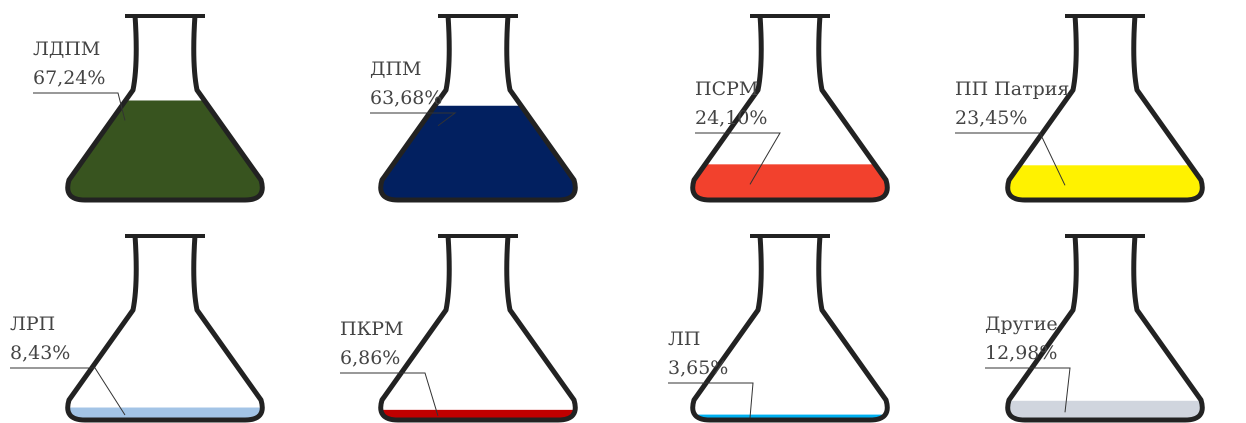 The height and width of the screenshot is (423, 1246). I want to click on value-label: 23,45%, so click(991, 118).